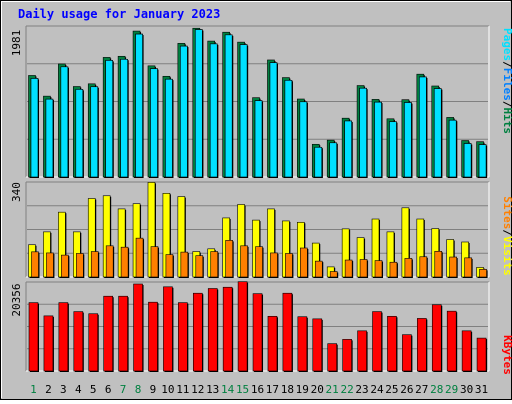  What do you see at coordinates (506, 64) in the screenshot?
I see `legend-sep-1: /` at bounding box center [506, 64].